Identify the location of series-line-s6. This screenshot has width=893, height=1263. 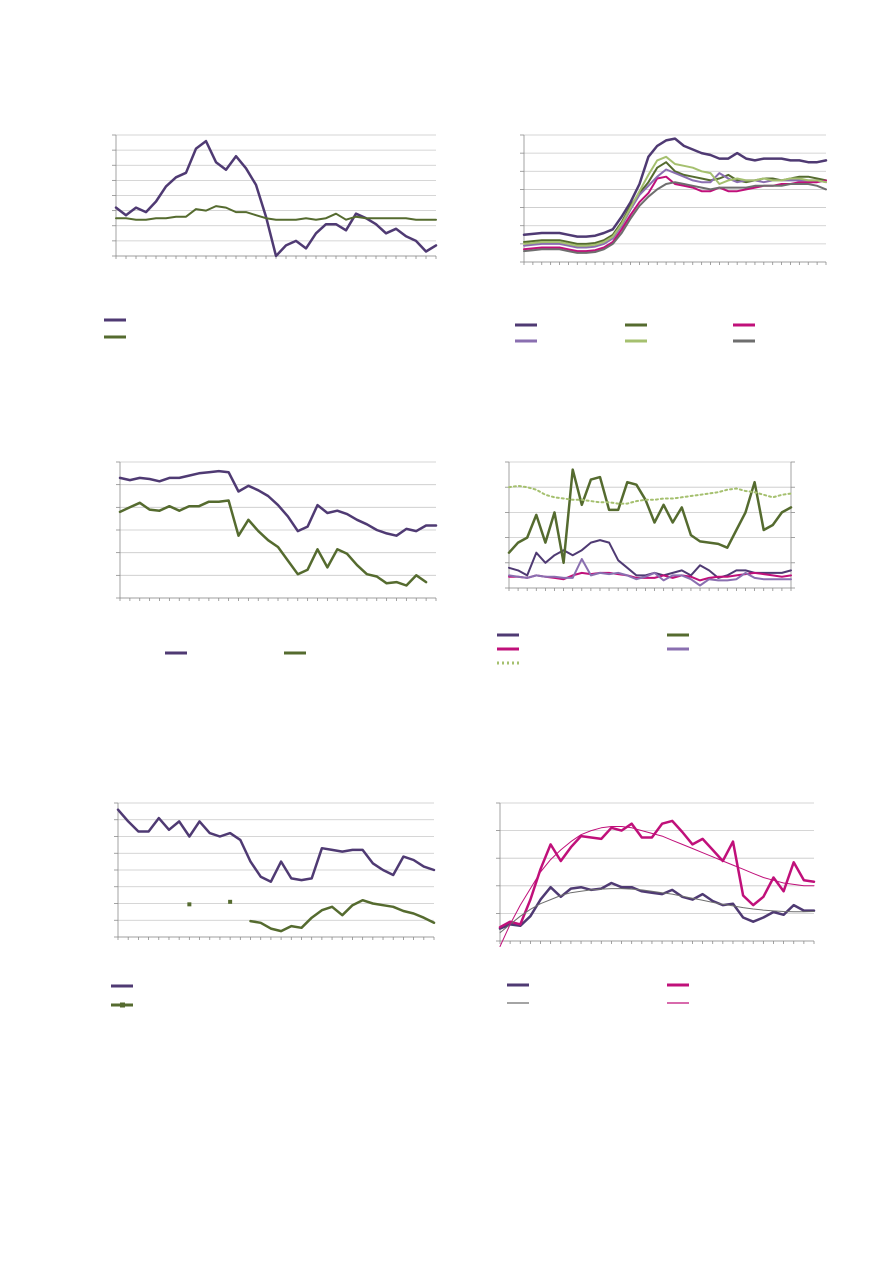
(675, 217).